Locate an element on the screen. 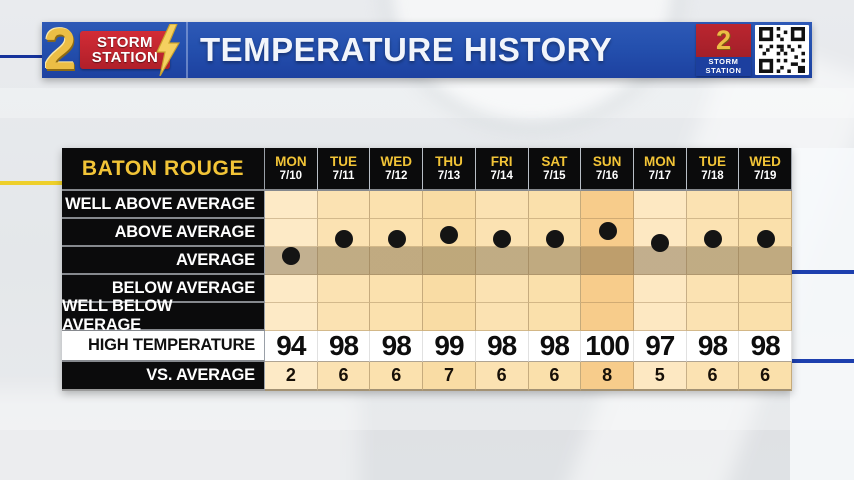  accent-line-yellow is located at coordinates (31, 183).